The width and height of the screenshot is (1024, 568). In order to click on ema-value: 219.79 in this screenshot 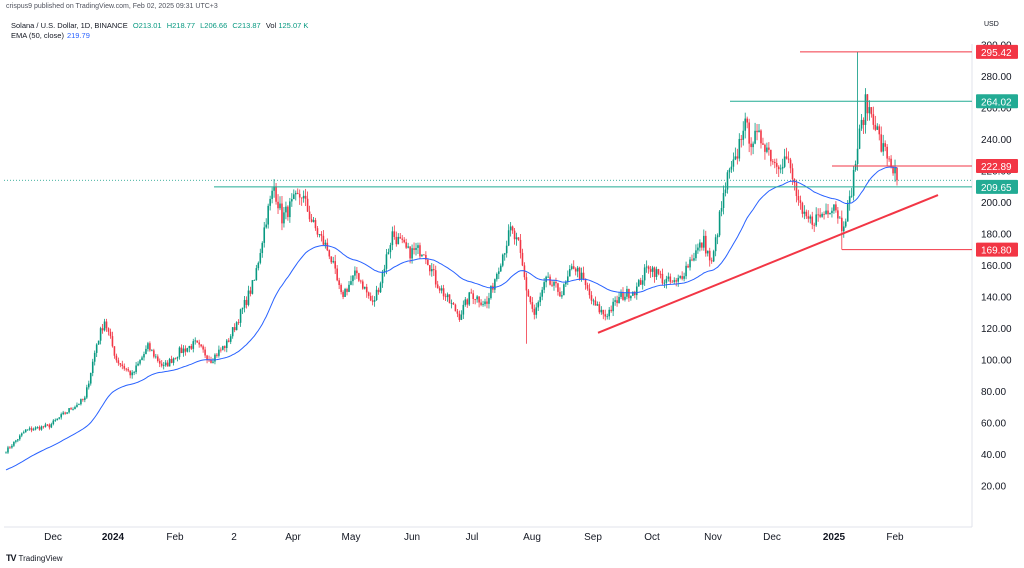, I will do `click(78, 35)`.